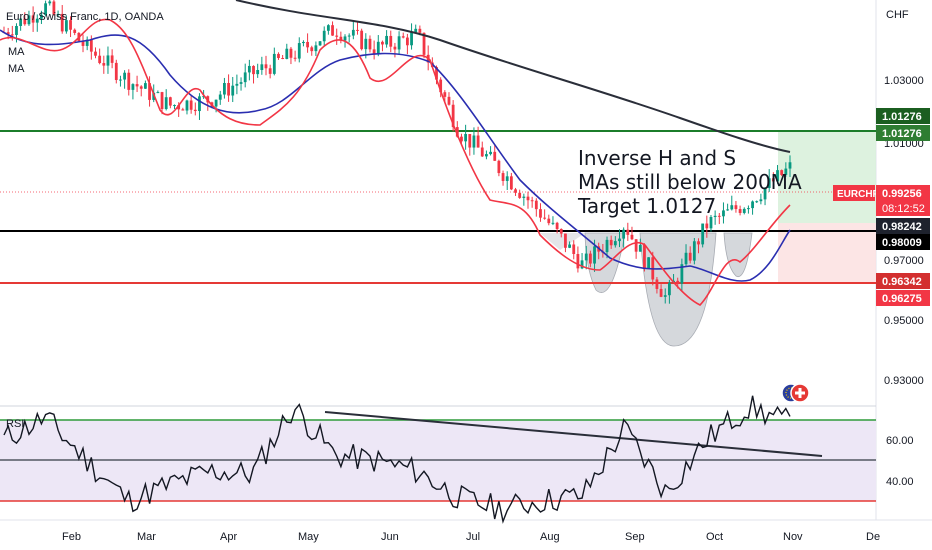  I want to click on time-label: Nov, so click(793, 537).